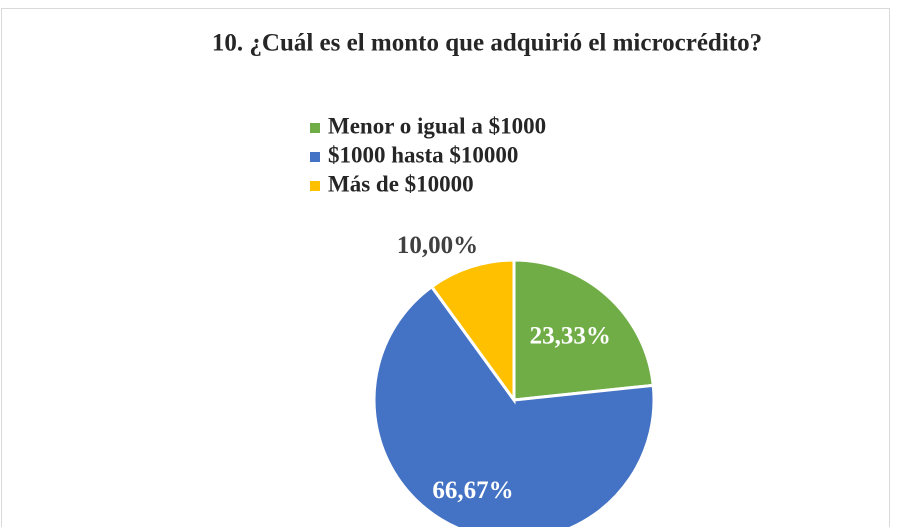 This screenshot has width=902, height=527. Describe the element at coordinates (437, 245) in the screenshot. I see `data-label: 10,00%` at that location.